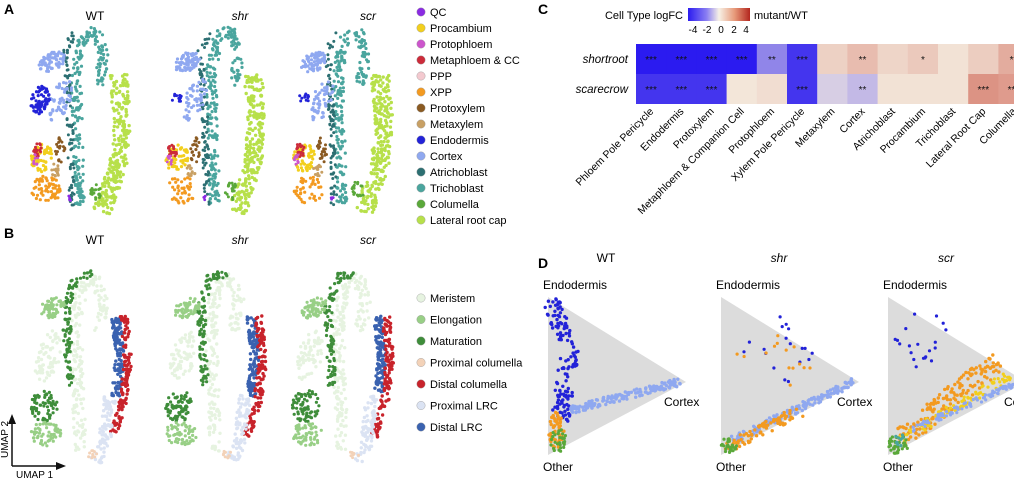 The height and width of the screenshot is (482, 1014). Describe the element at coordinates (781, 16) in the screenshot. I see `colorbar-right-label: mutant/WT` at that location.